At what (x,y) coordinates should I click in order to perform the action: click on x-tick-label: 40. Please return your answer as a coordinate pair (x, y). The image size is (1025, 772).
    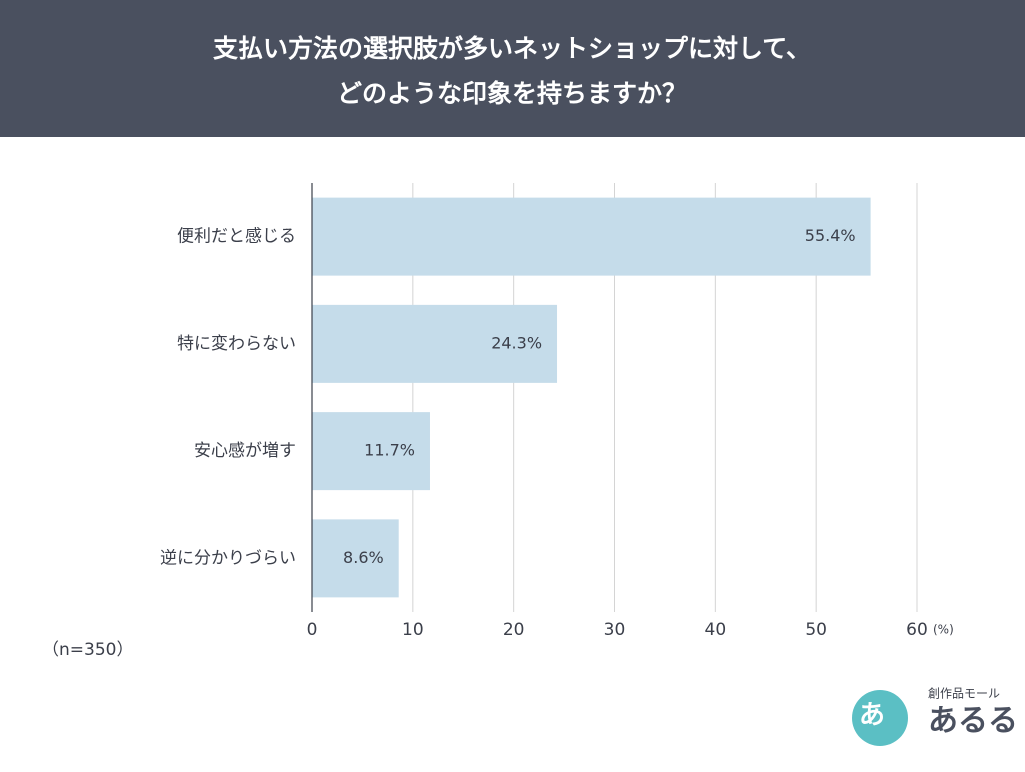
    Looking at the image, I should click on (716, 630).